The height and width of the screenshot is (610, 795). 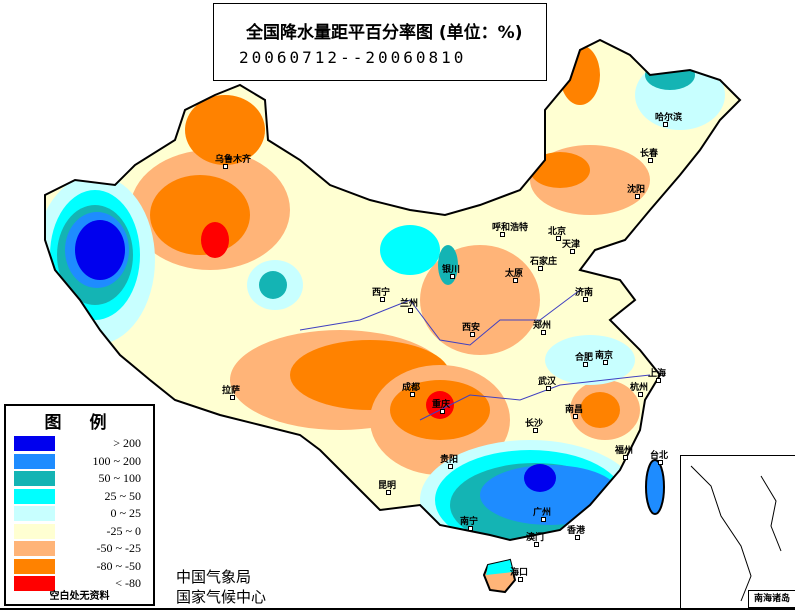 I want to click on date-range: 20060712--20060810, so click(x=353, y=57).